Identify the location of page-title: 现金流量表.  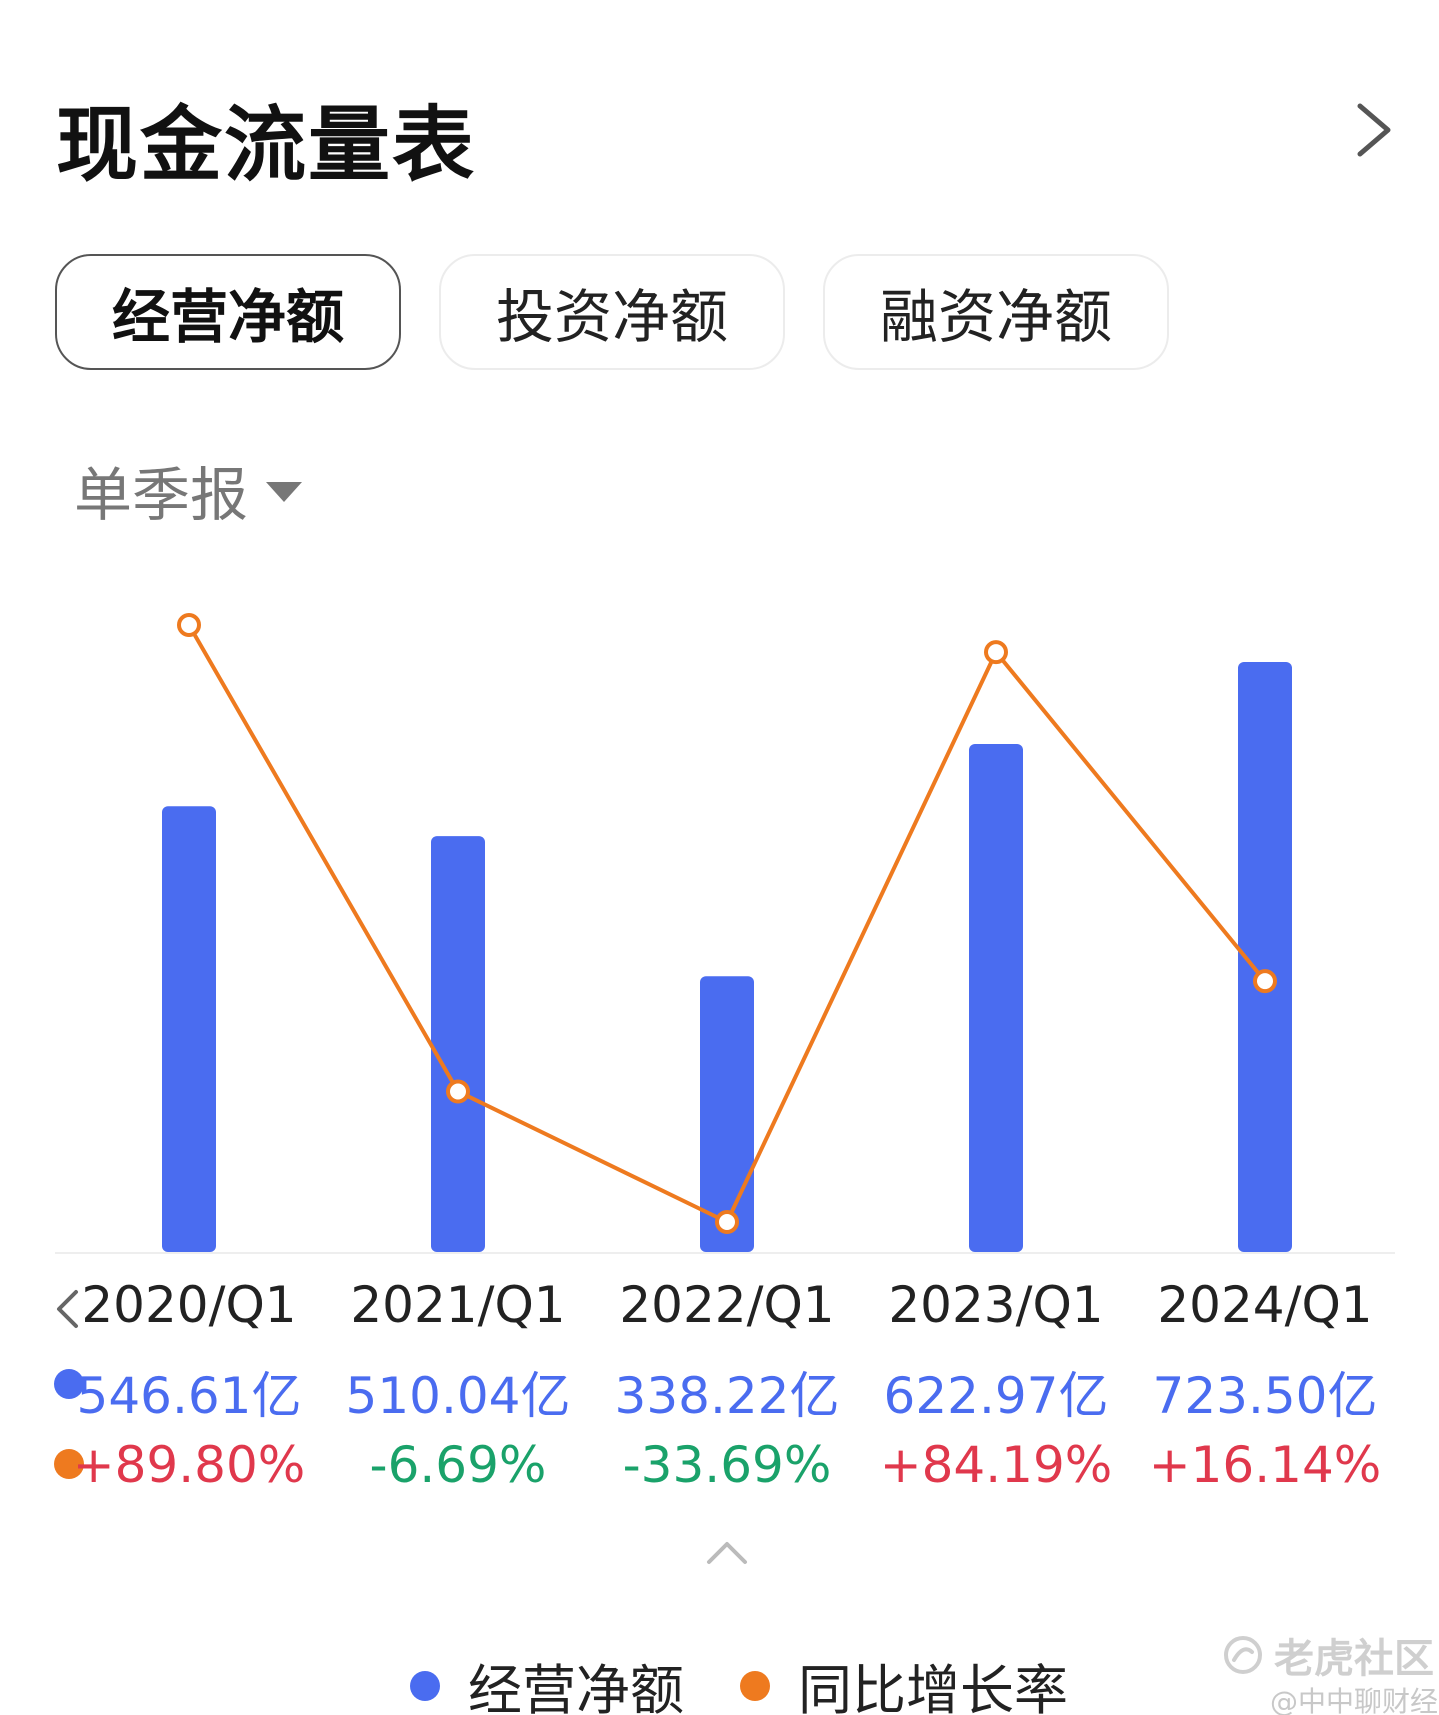
(266, 145).